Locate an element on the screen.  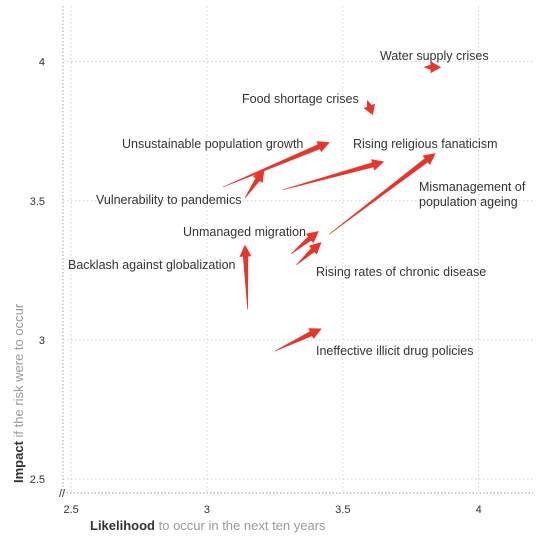
y-tick-label: 2.5 is located at coordinates (37, 480).